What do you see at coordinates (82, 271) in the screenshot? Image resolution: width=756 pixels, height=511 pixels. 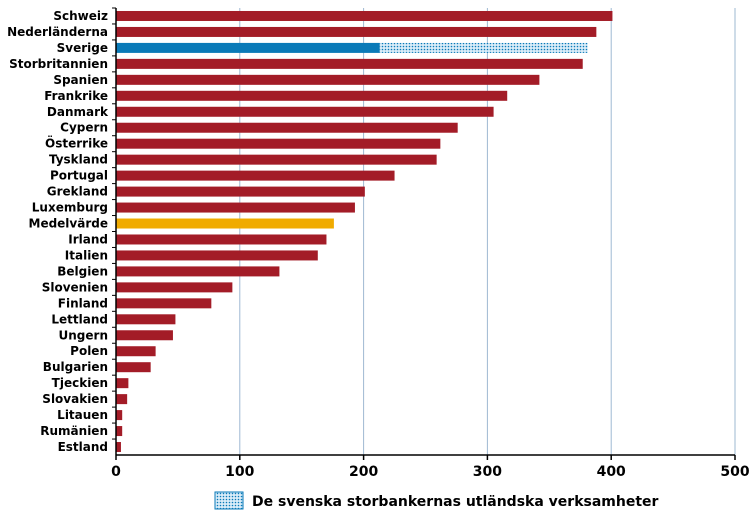 I see `category-label-belgien: Belgien` at bounding box center [82, 271].